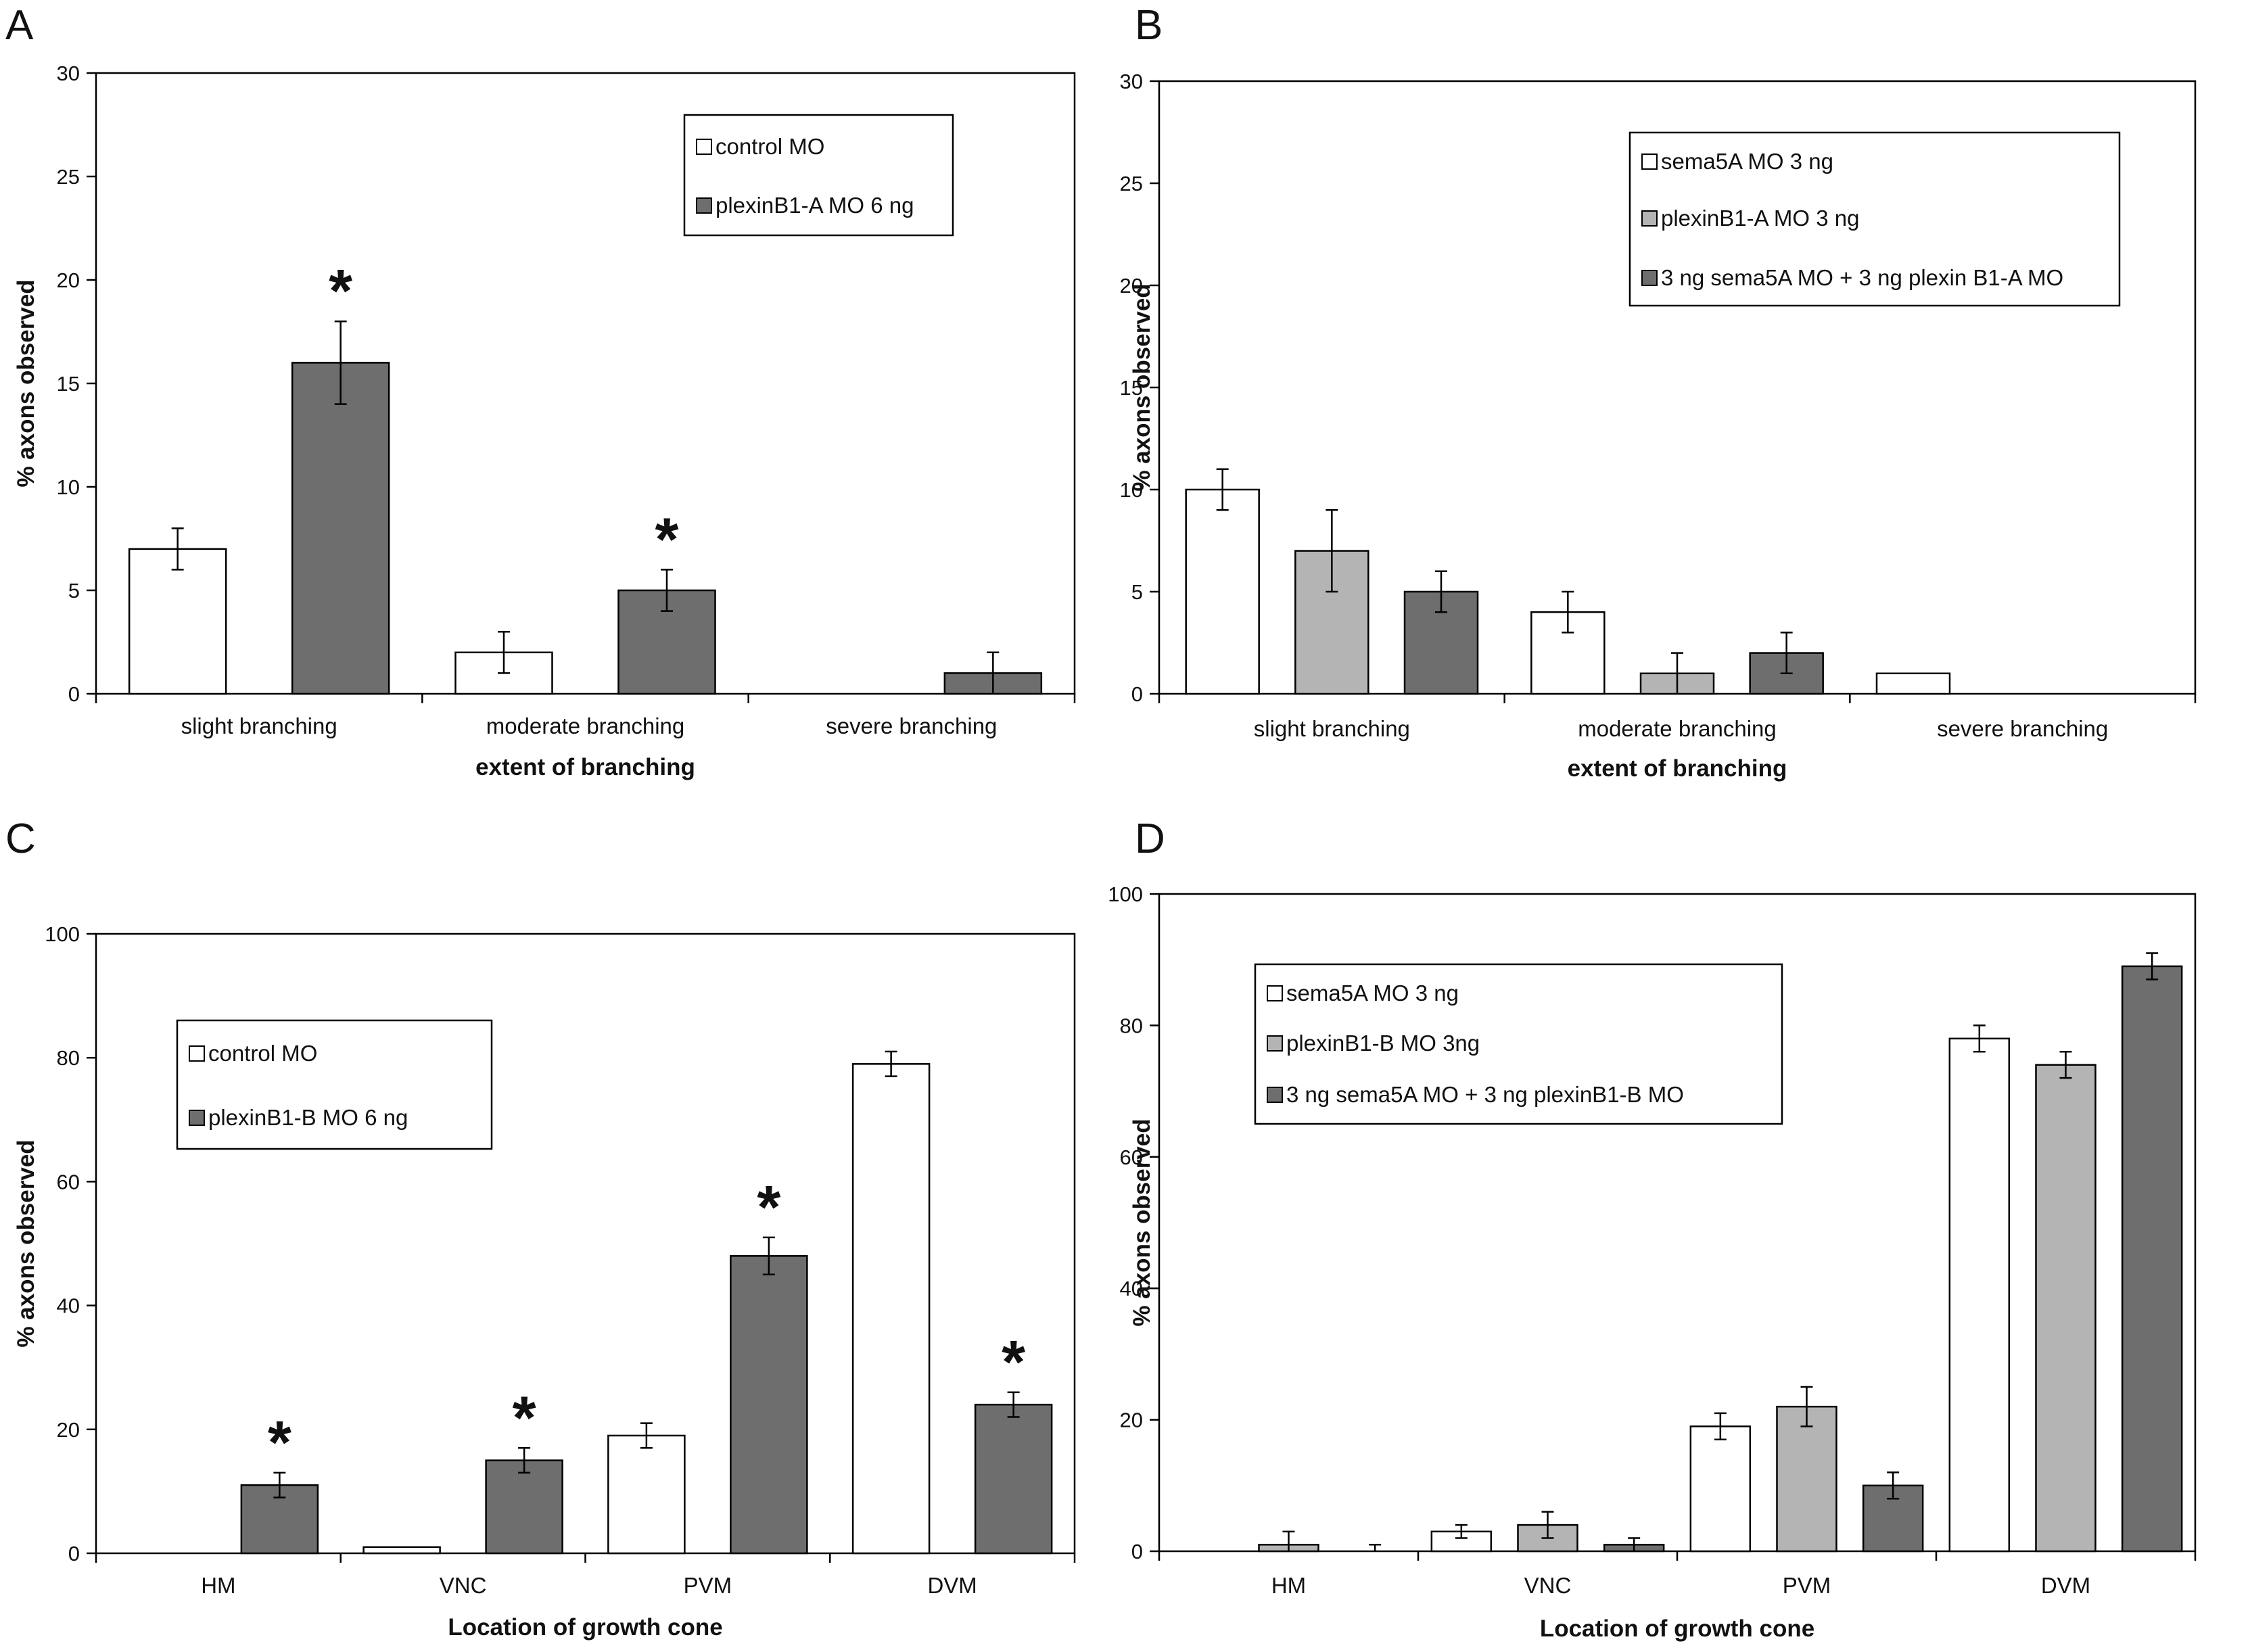  I want to click on legend-entry: plexinB1-A MO 3 ng, so click(1760, 218).